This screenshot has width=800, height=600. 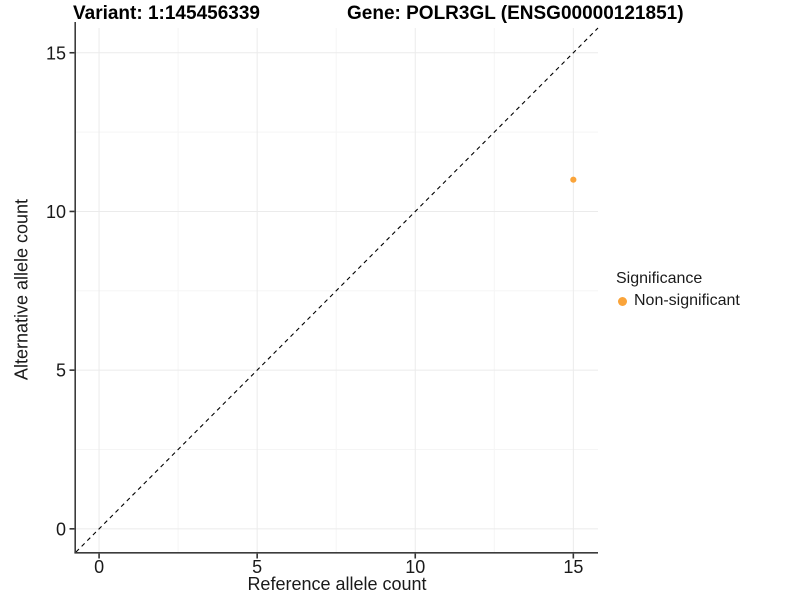 I want to click on y-tick-label: 5, so click(x=61, y=371).